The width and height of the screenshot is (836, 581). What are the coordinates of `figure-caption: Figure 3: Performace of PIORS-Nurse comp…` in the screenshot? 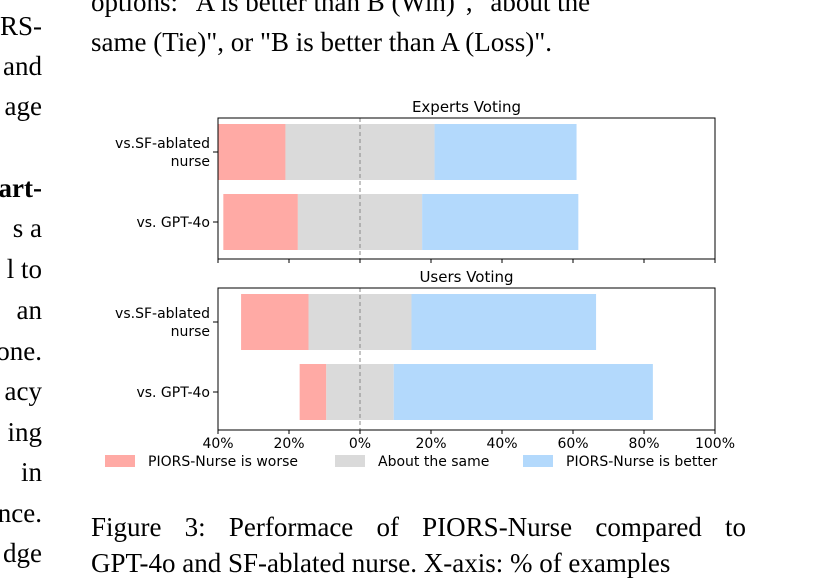 It's located at (418, 545).